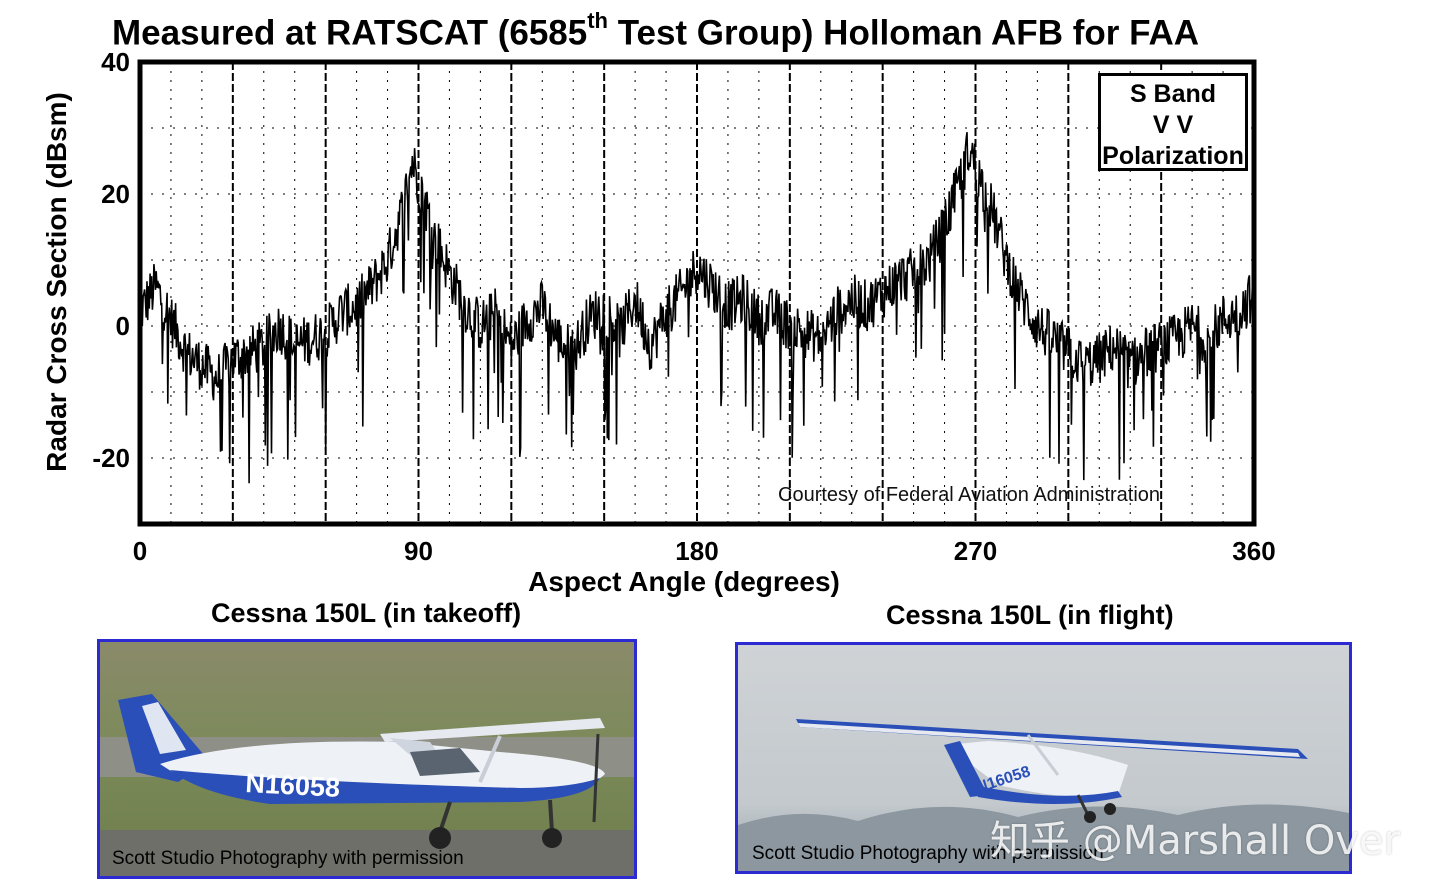 This screenshot has width=1440, height=891. Describe the element at coordinates (1030, 615) in the screenshot. I see `right-photo-caption: Cessna 150L (in flight)` at that location.